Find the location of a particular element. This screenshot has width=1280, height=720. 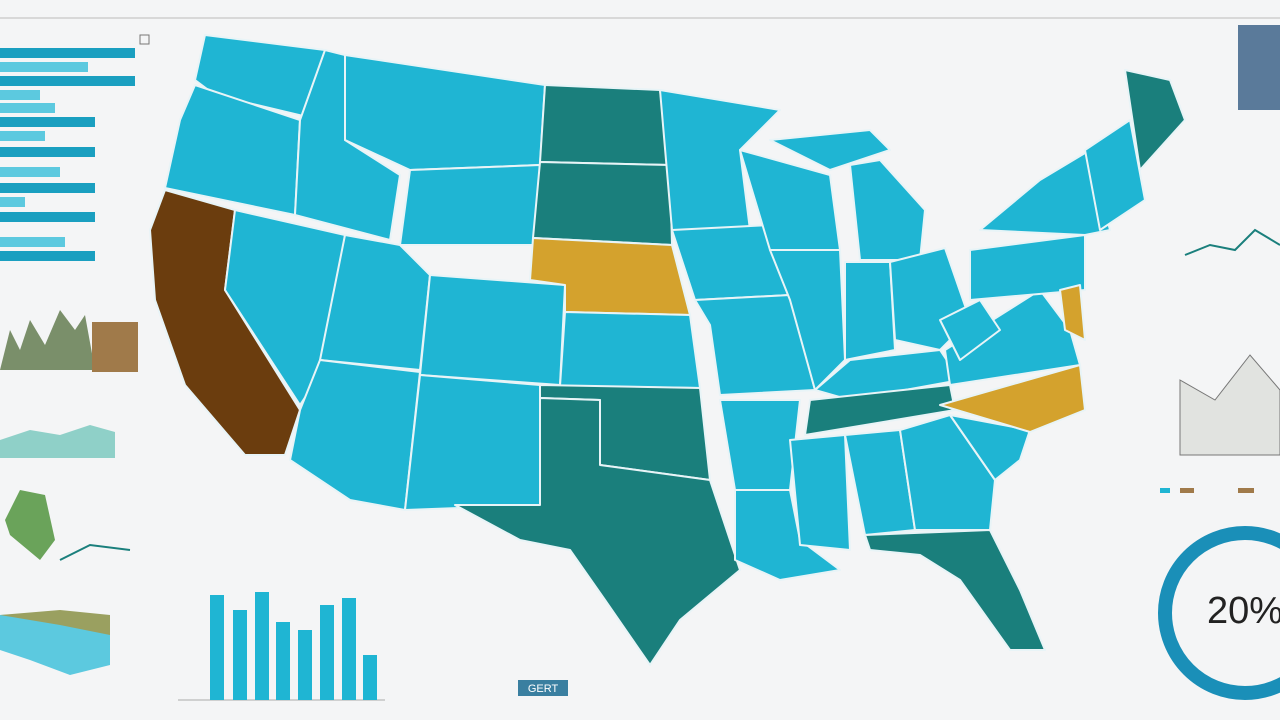

right-panels: 20% is located at coordinates (1219, 362).